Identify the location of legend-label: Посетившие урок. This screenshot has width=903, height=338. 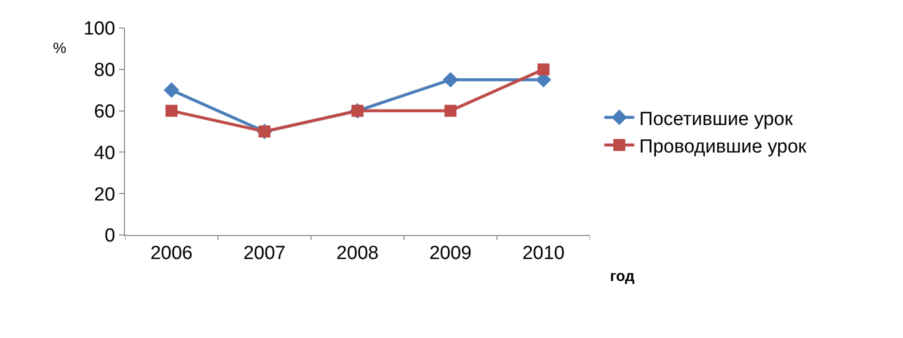
(716, 119).